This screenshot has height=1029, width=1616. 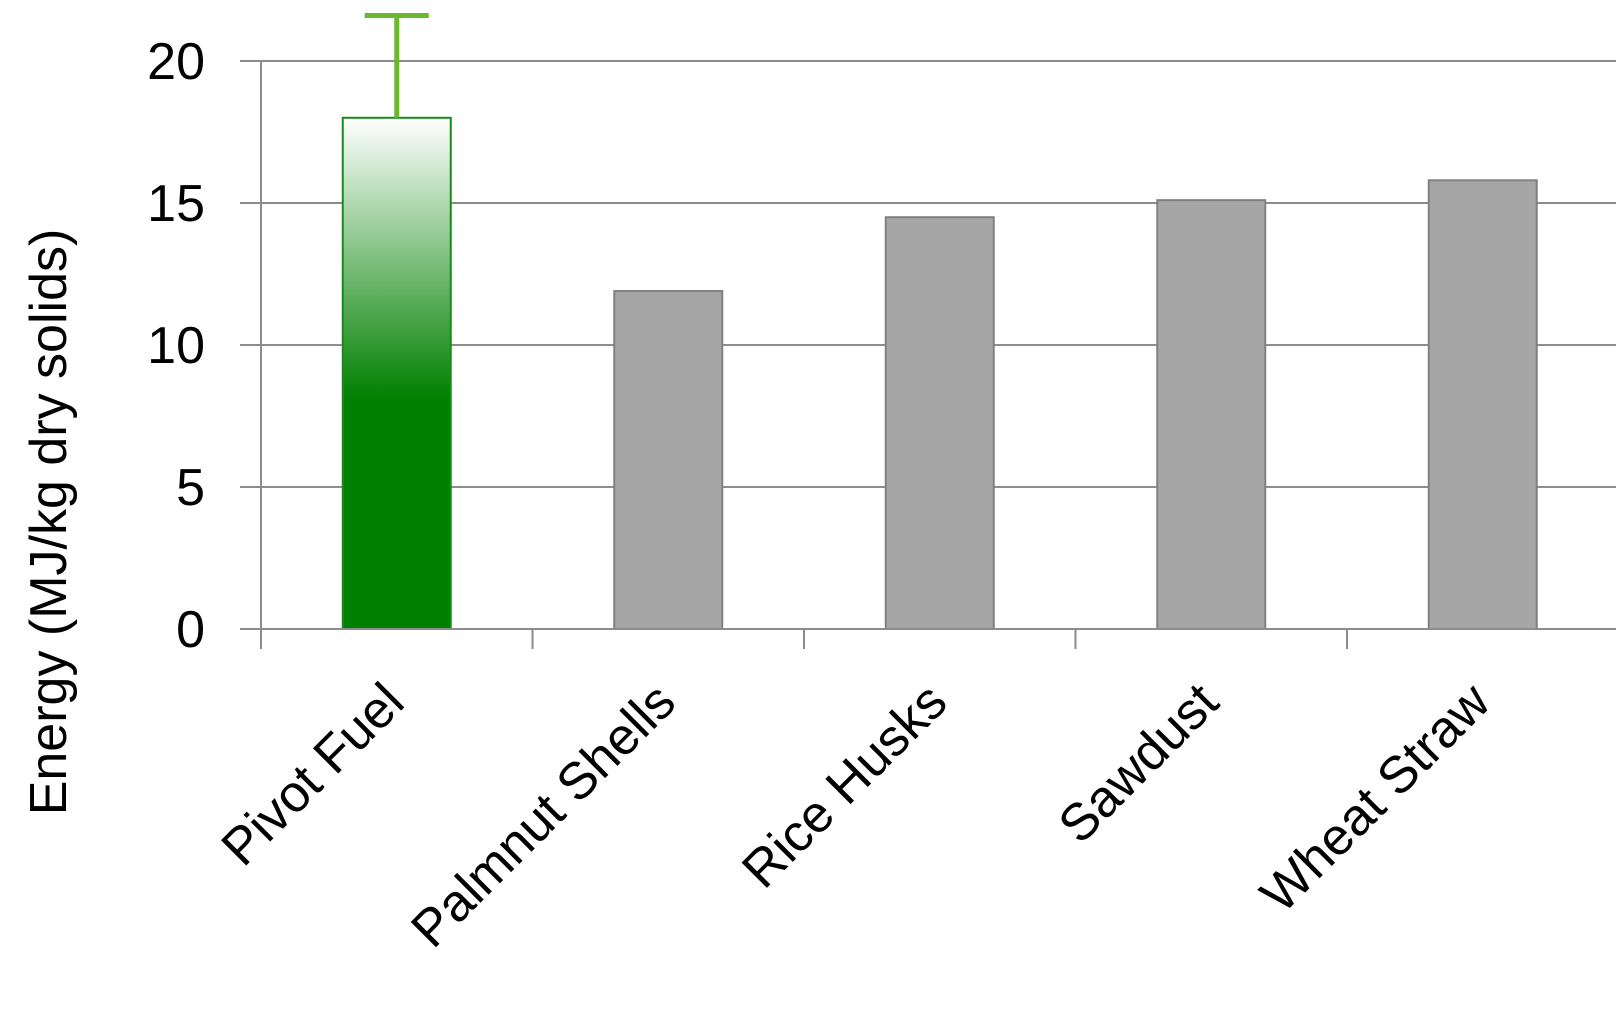 I want to click on x-category-label: Wheat Straw, so click(x=1376, y=798).